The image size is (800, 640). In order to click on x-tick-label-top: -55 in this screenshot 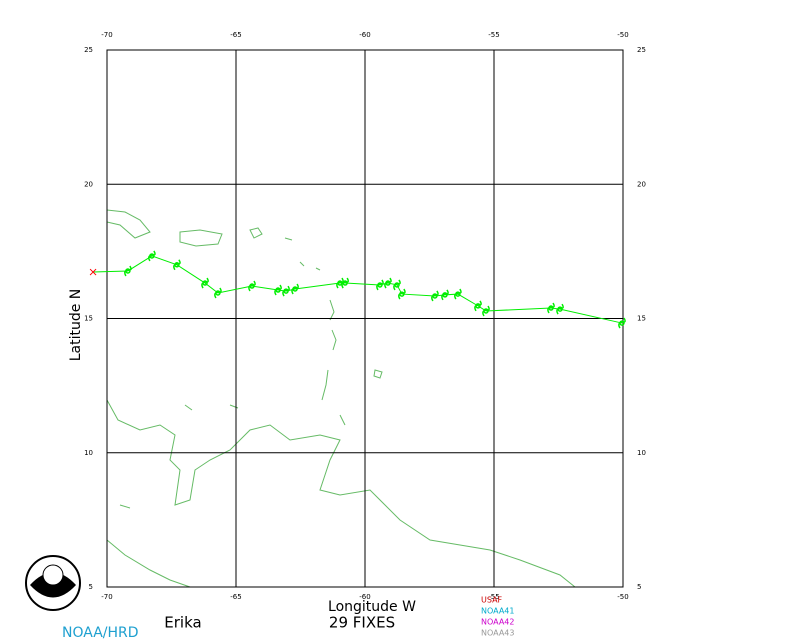, I will do `click(493, 35)`.